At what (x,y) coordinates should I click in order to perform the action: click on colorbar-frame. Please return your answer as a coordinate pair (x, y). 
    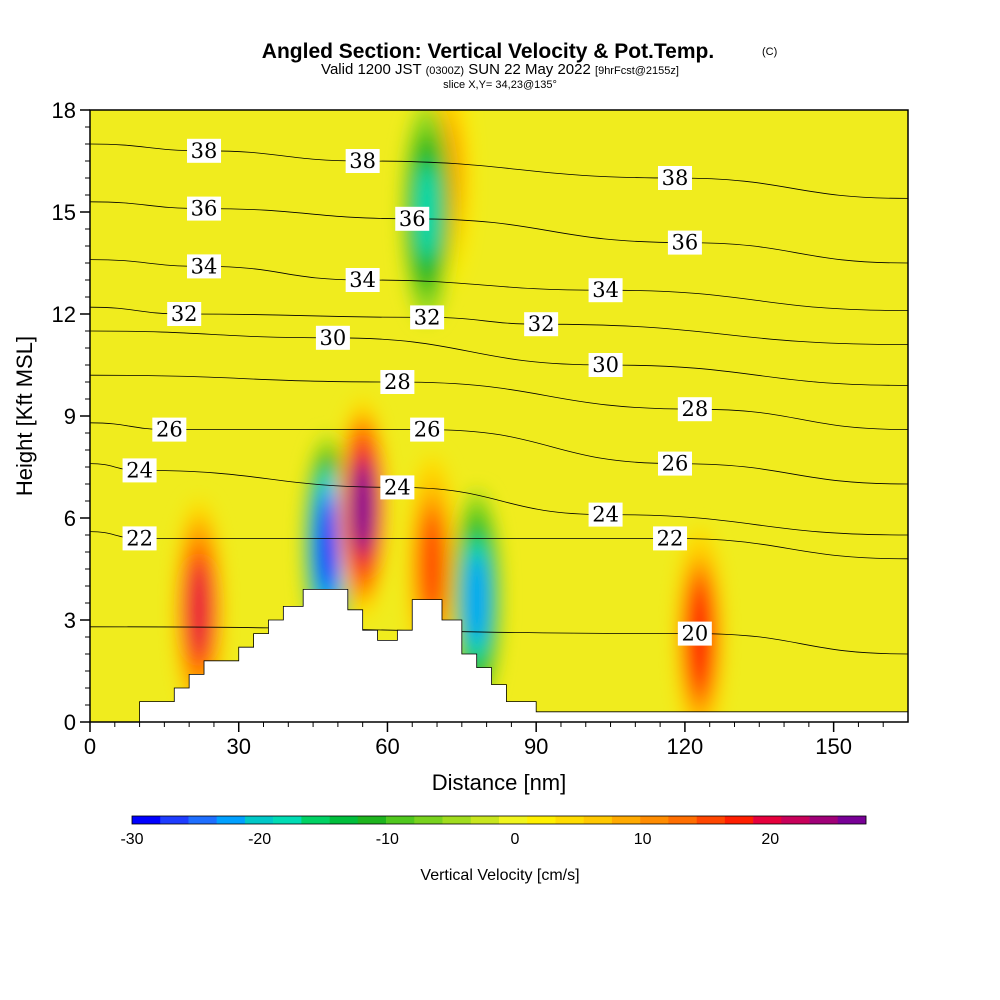
    Looking at the image, I should click on (499, 820).